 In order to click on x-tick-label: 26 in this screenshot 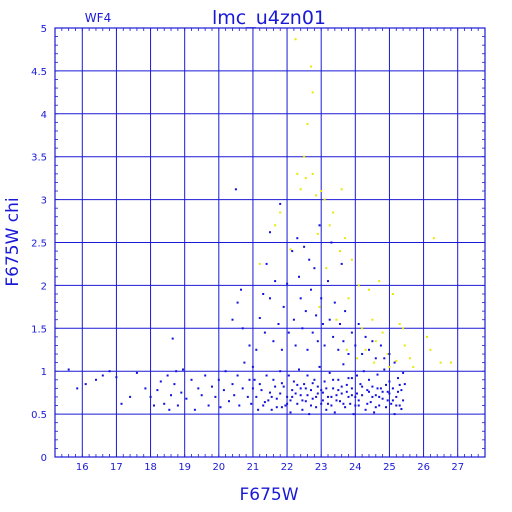, I will do `click(423, 467)`.